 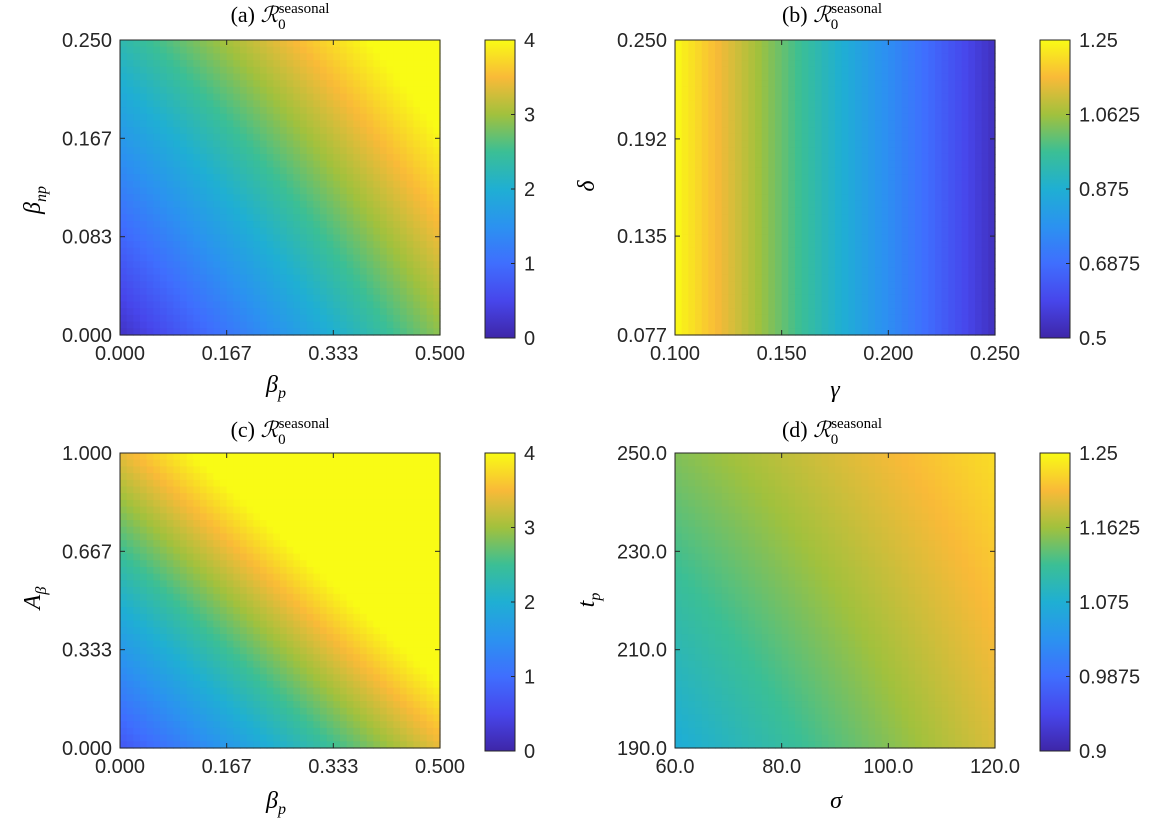 What do you see at coordinates (1109, 265) in the screenshot?
I see `colorbar-tick-label: 0.6875` at bounding box center [1109, 265].